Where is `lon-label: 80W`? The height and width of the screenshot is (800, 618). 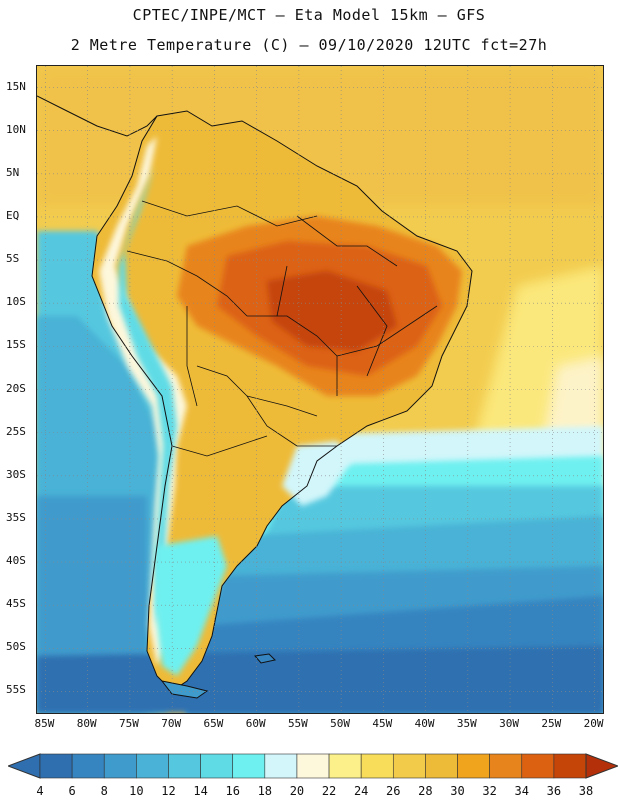
lon-label: 80W is located at coordinates (86, 723).